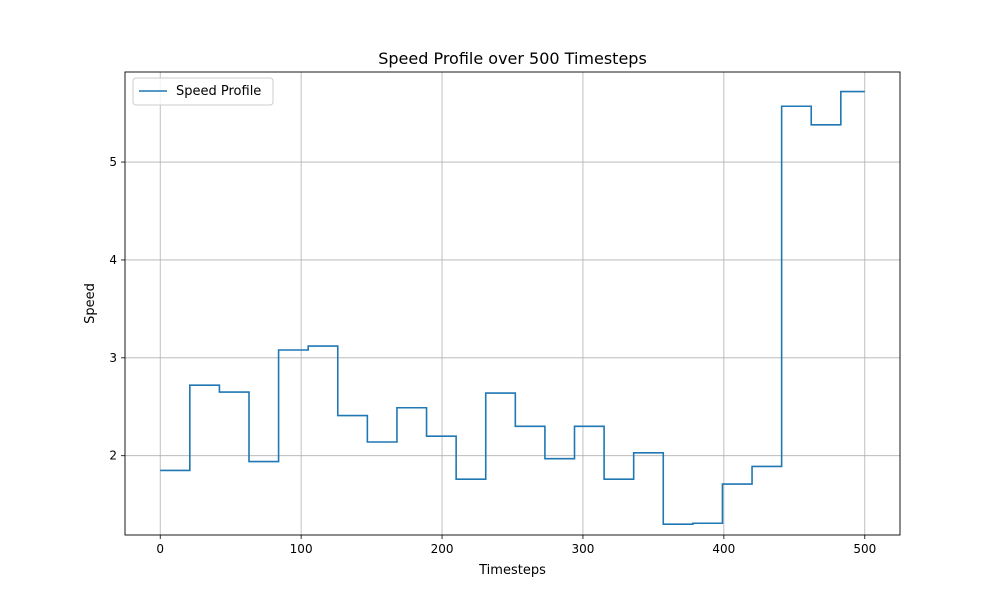 This screenshot has width=1000, height=600. What do you see at coordinates (90, 303) in the screenshot?
I see `y-axis-label: Speed` at bounding box center [90, 303].